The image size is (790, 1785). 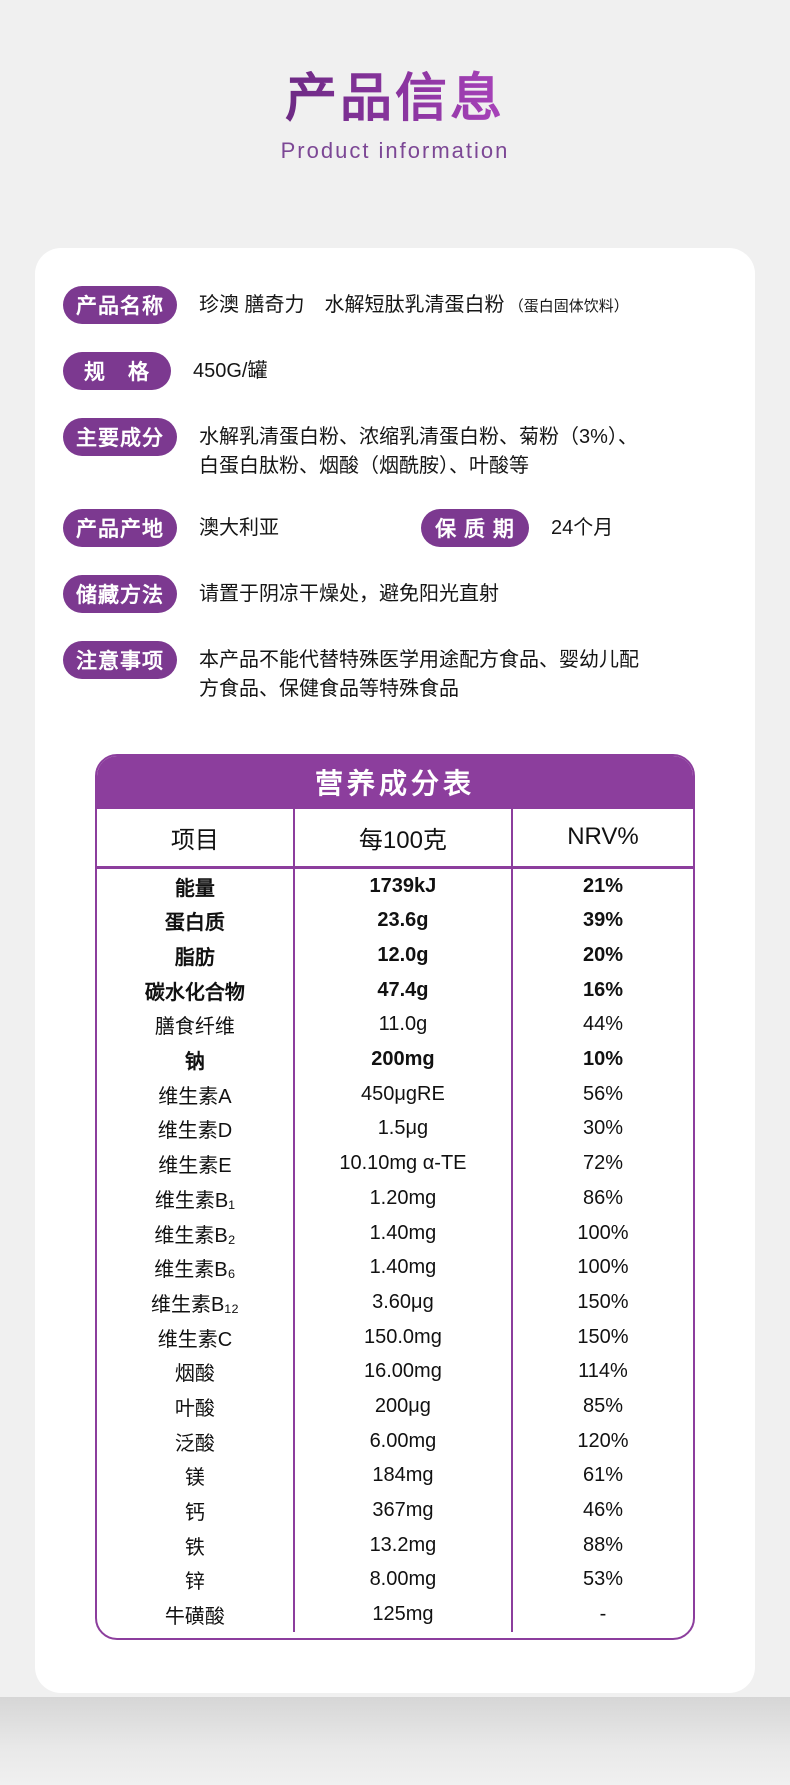 I want to click on cell-per100g: 13.2mg, so click(x=404, y=1545).